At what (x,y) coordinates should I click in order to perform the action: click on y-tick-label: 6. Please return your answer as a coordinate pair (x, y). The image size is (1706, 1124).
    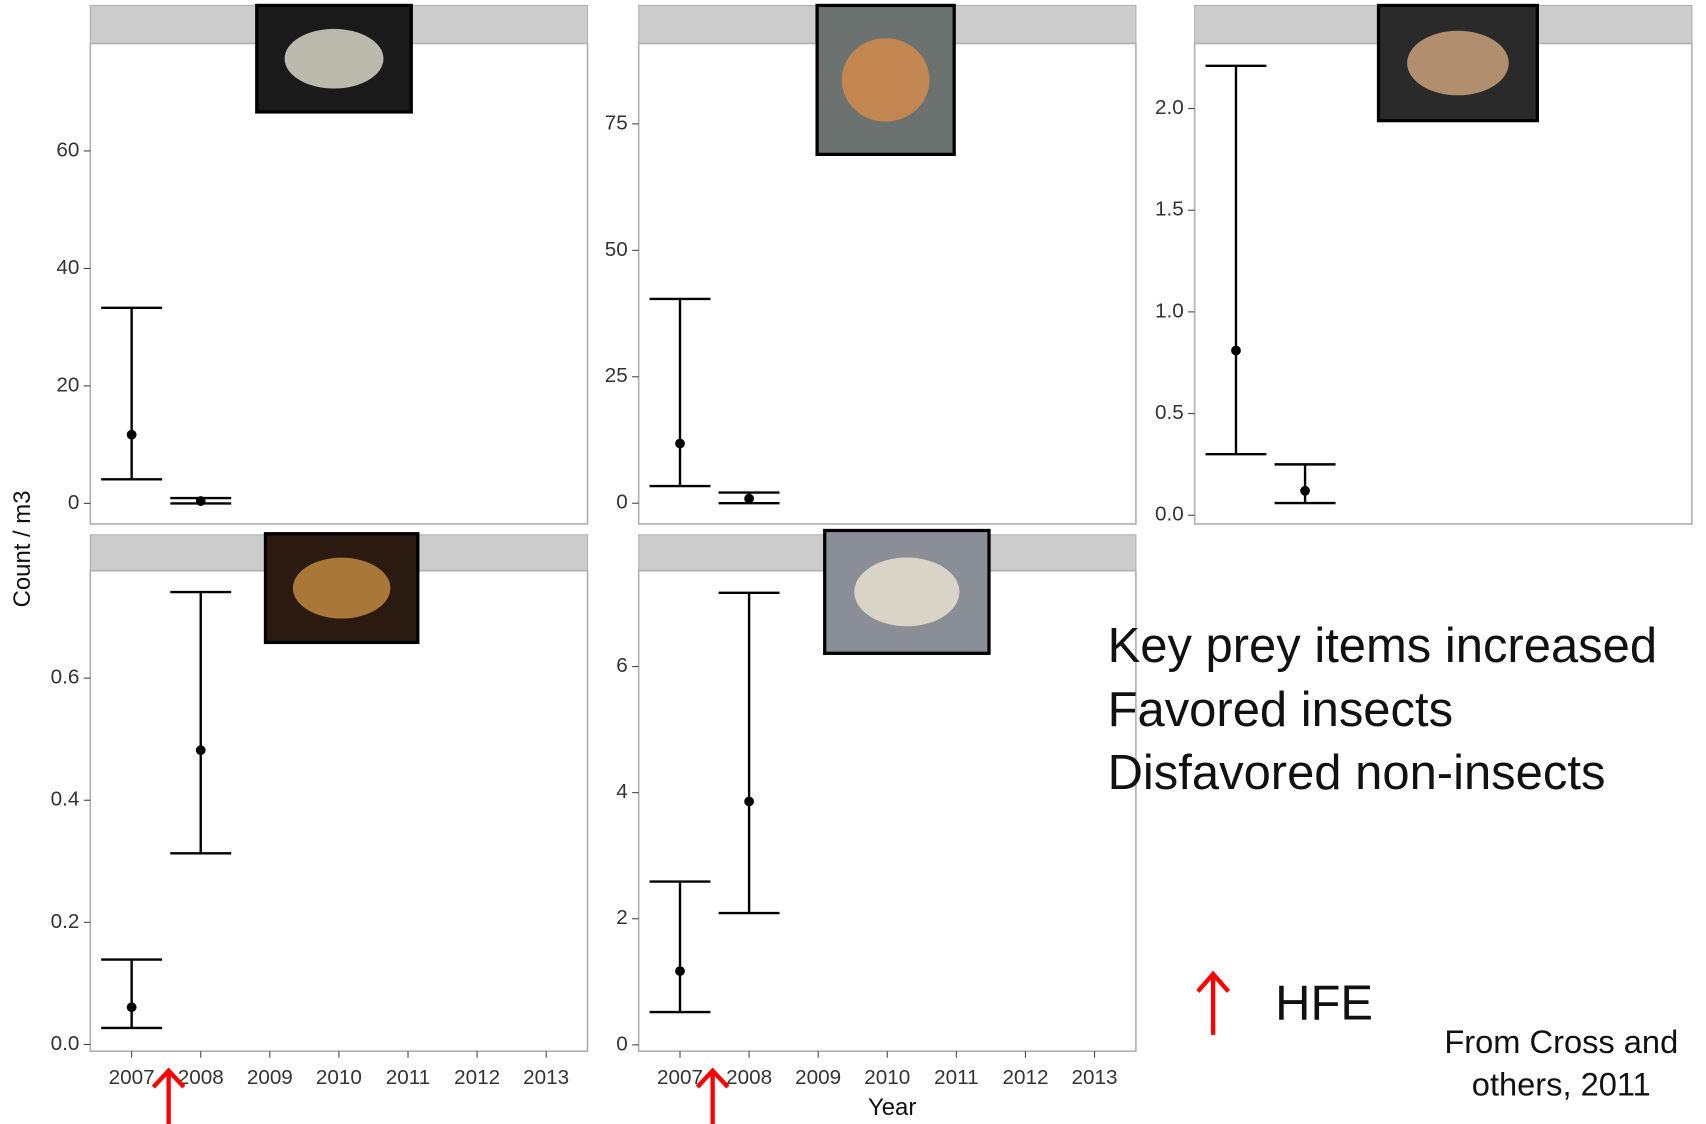
    Looking at the image, I should click on (622, 665).